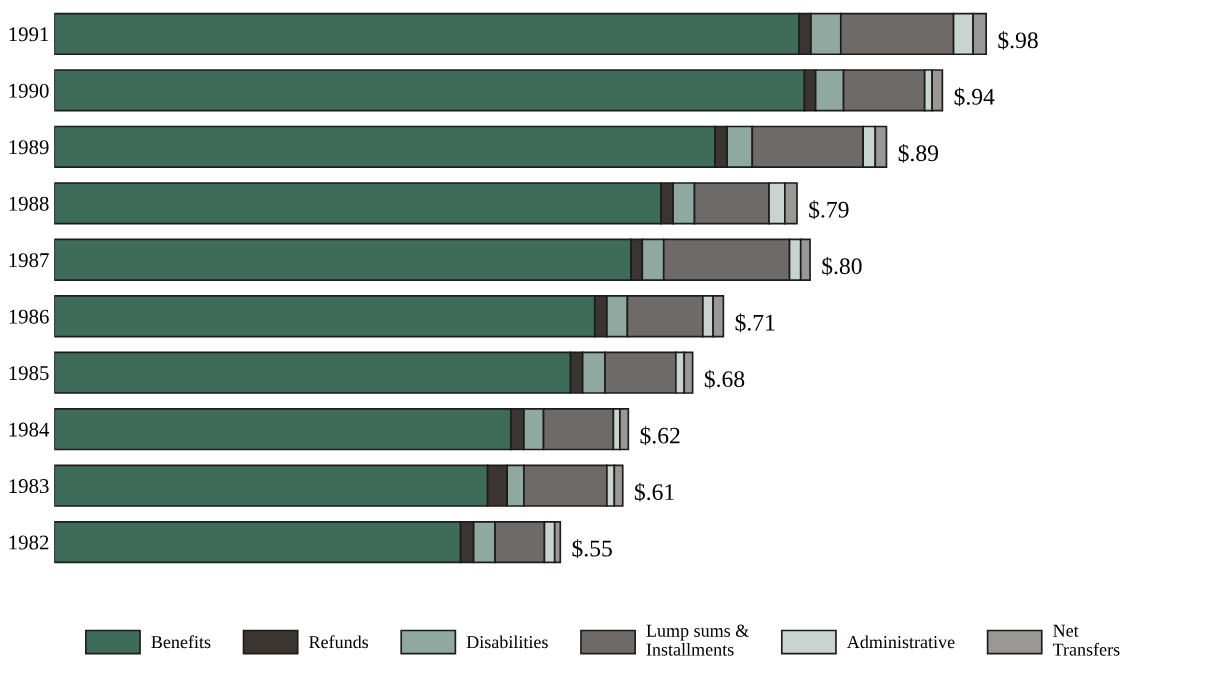 This screenshot has width=1206, height=679. What do you see at coordinates (697, 640) in the screenshot?
I see `legend-label: Lump sums & Installments` at bounding box center [697, 640].